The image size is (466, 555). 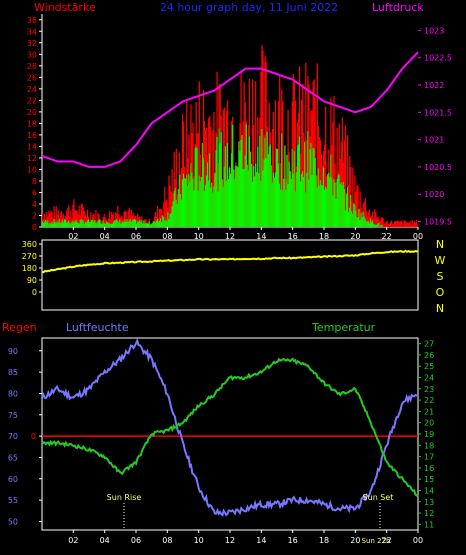 What do you see at coordinates (429, 490) in the screenshot?
I see `temperature-tick-label: 14` at bounding box center [429, 490].